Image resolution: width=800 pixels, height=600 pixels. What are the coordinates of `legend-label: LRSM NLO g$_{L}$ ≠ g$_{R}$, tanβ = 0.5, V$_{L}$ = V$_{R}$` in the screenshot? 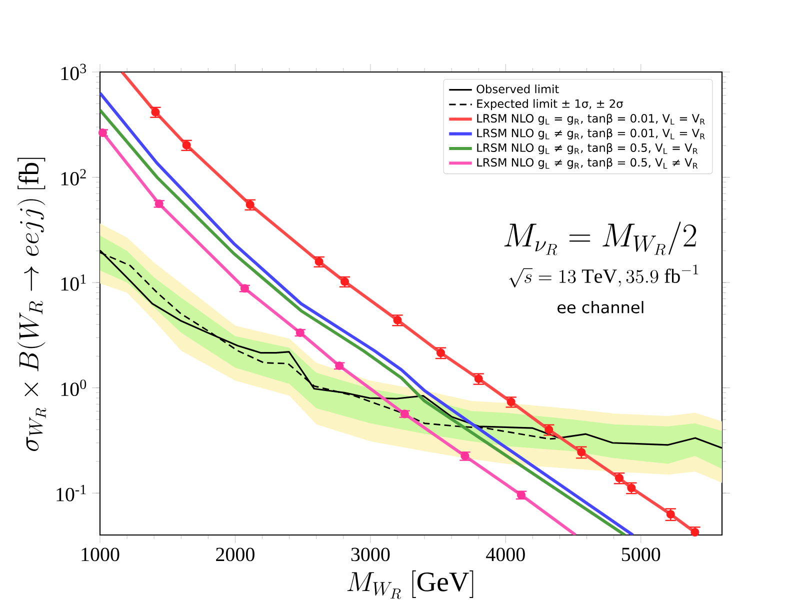 It's located at (587, 148).